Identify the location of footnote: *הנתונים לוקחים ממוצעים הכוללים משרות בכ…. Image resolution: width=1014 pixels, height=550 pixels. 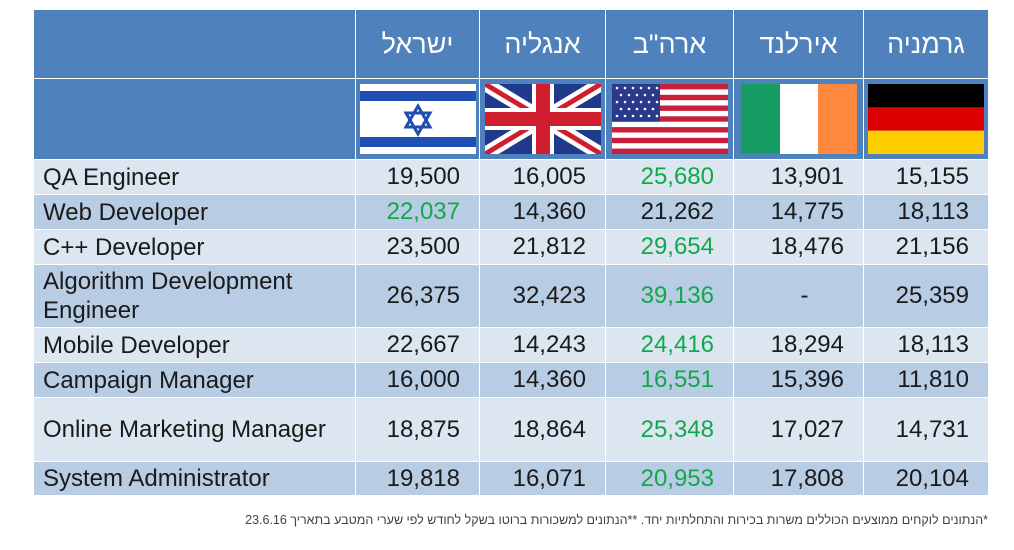
(616, 520).